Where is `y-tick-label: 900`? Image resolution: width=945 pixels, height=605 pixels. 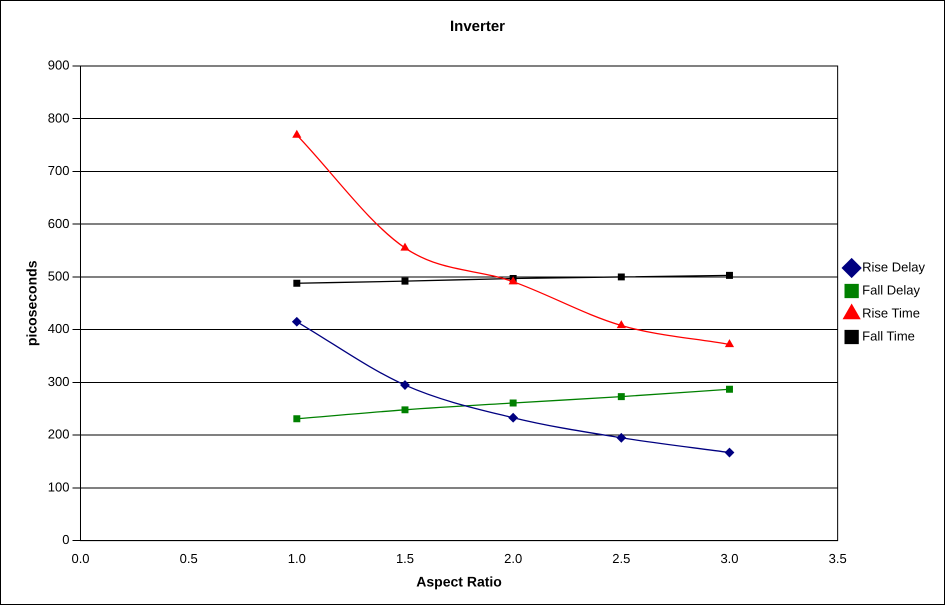
y-tick-label: 900 is located at coordinates (59, 65).